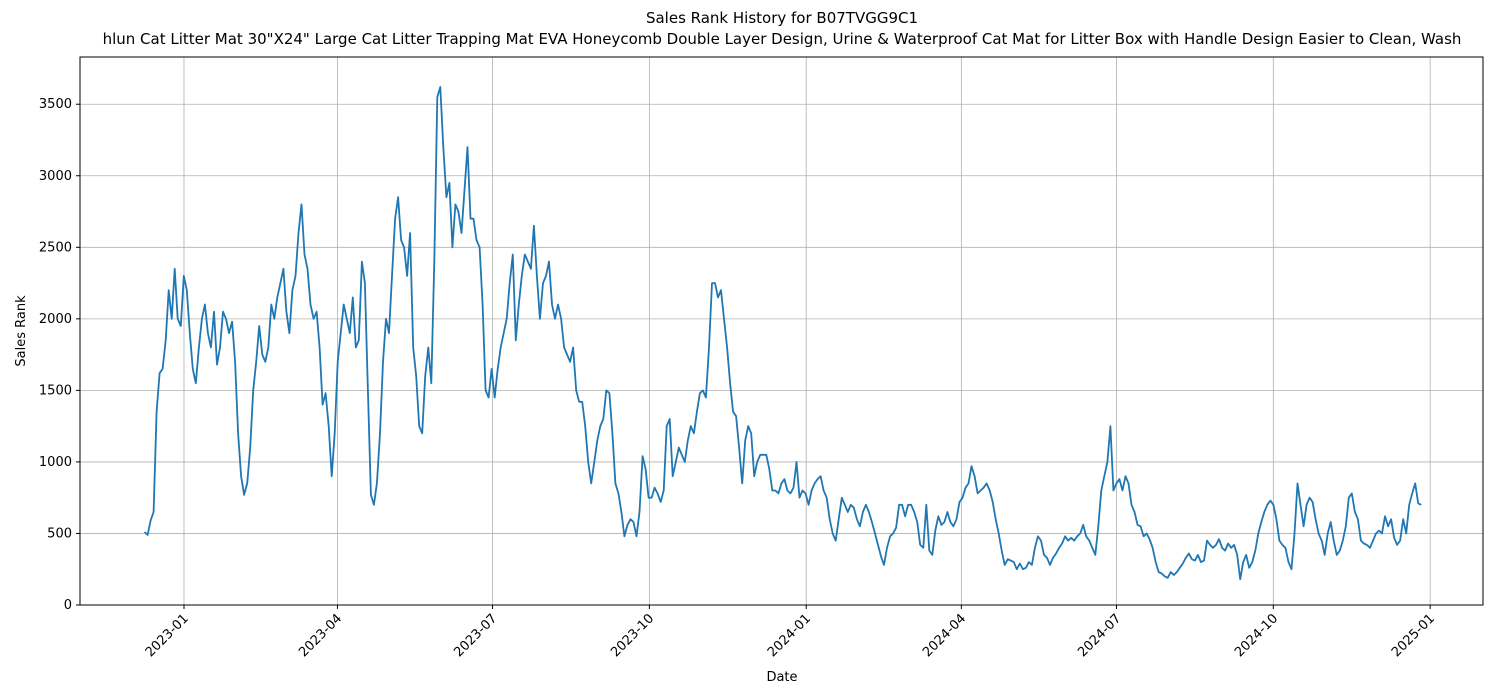 Image resolution: width=1500 pixels, height=700 pixels. Describe the element at coordinates (167, 635) in the screenshot. I see `x-tick-label: 2023-01` at that location.